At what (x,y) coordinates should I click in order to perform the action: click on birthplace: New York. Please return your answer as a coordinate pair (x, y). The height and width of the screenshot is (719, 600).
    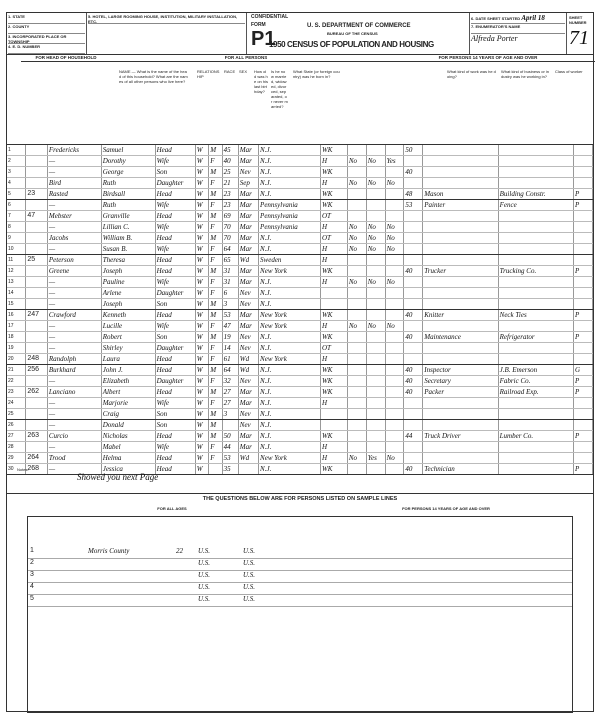
    Looking at the image, I should click on (289, 315).